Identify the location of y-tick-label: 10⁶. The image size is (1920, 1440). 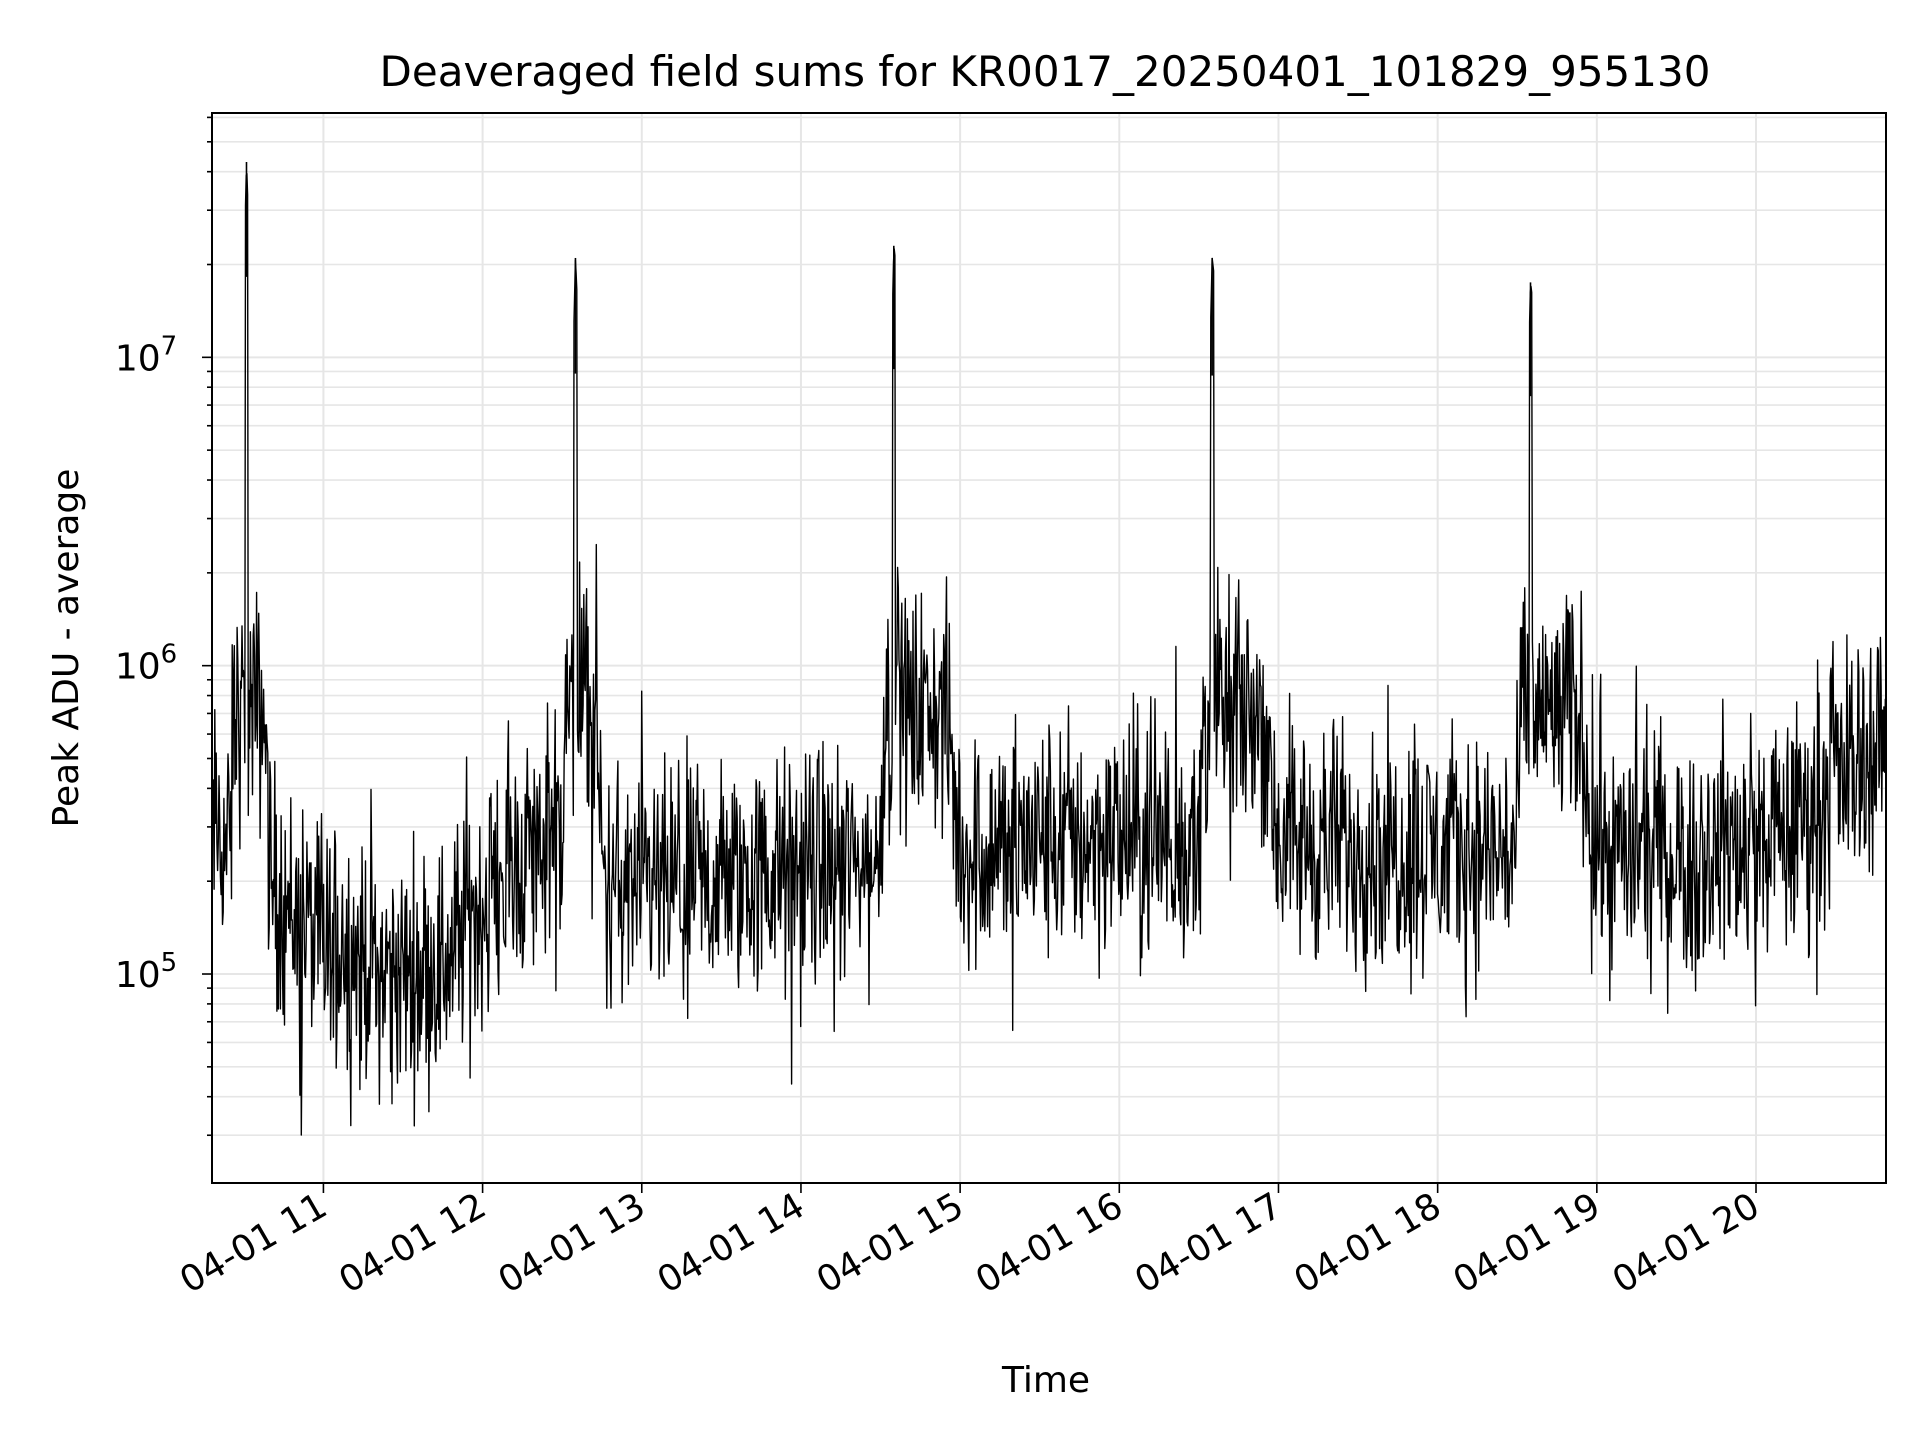
(146, 664).